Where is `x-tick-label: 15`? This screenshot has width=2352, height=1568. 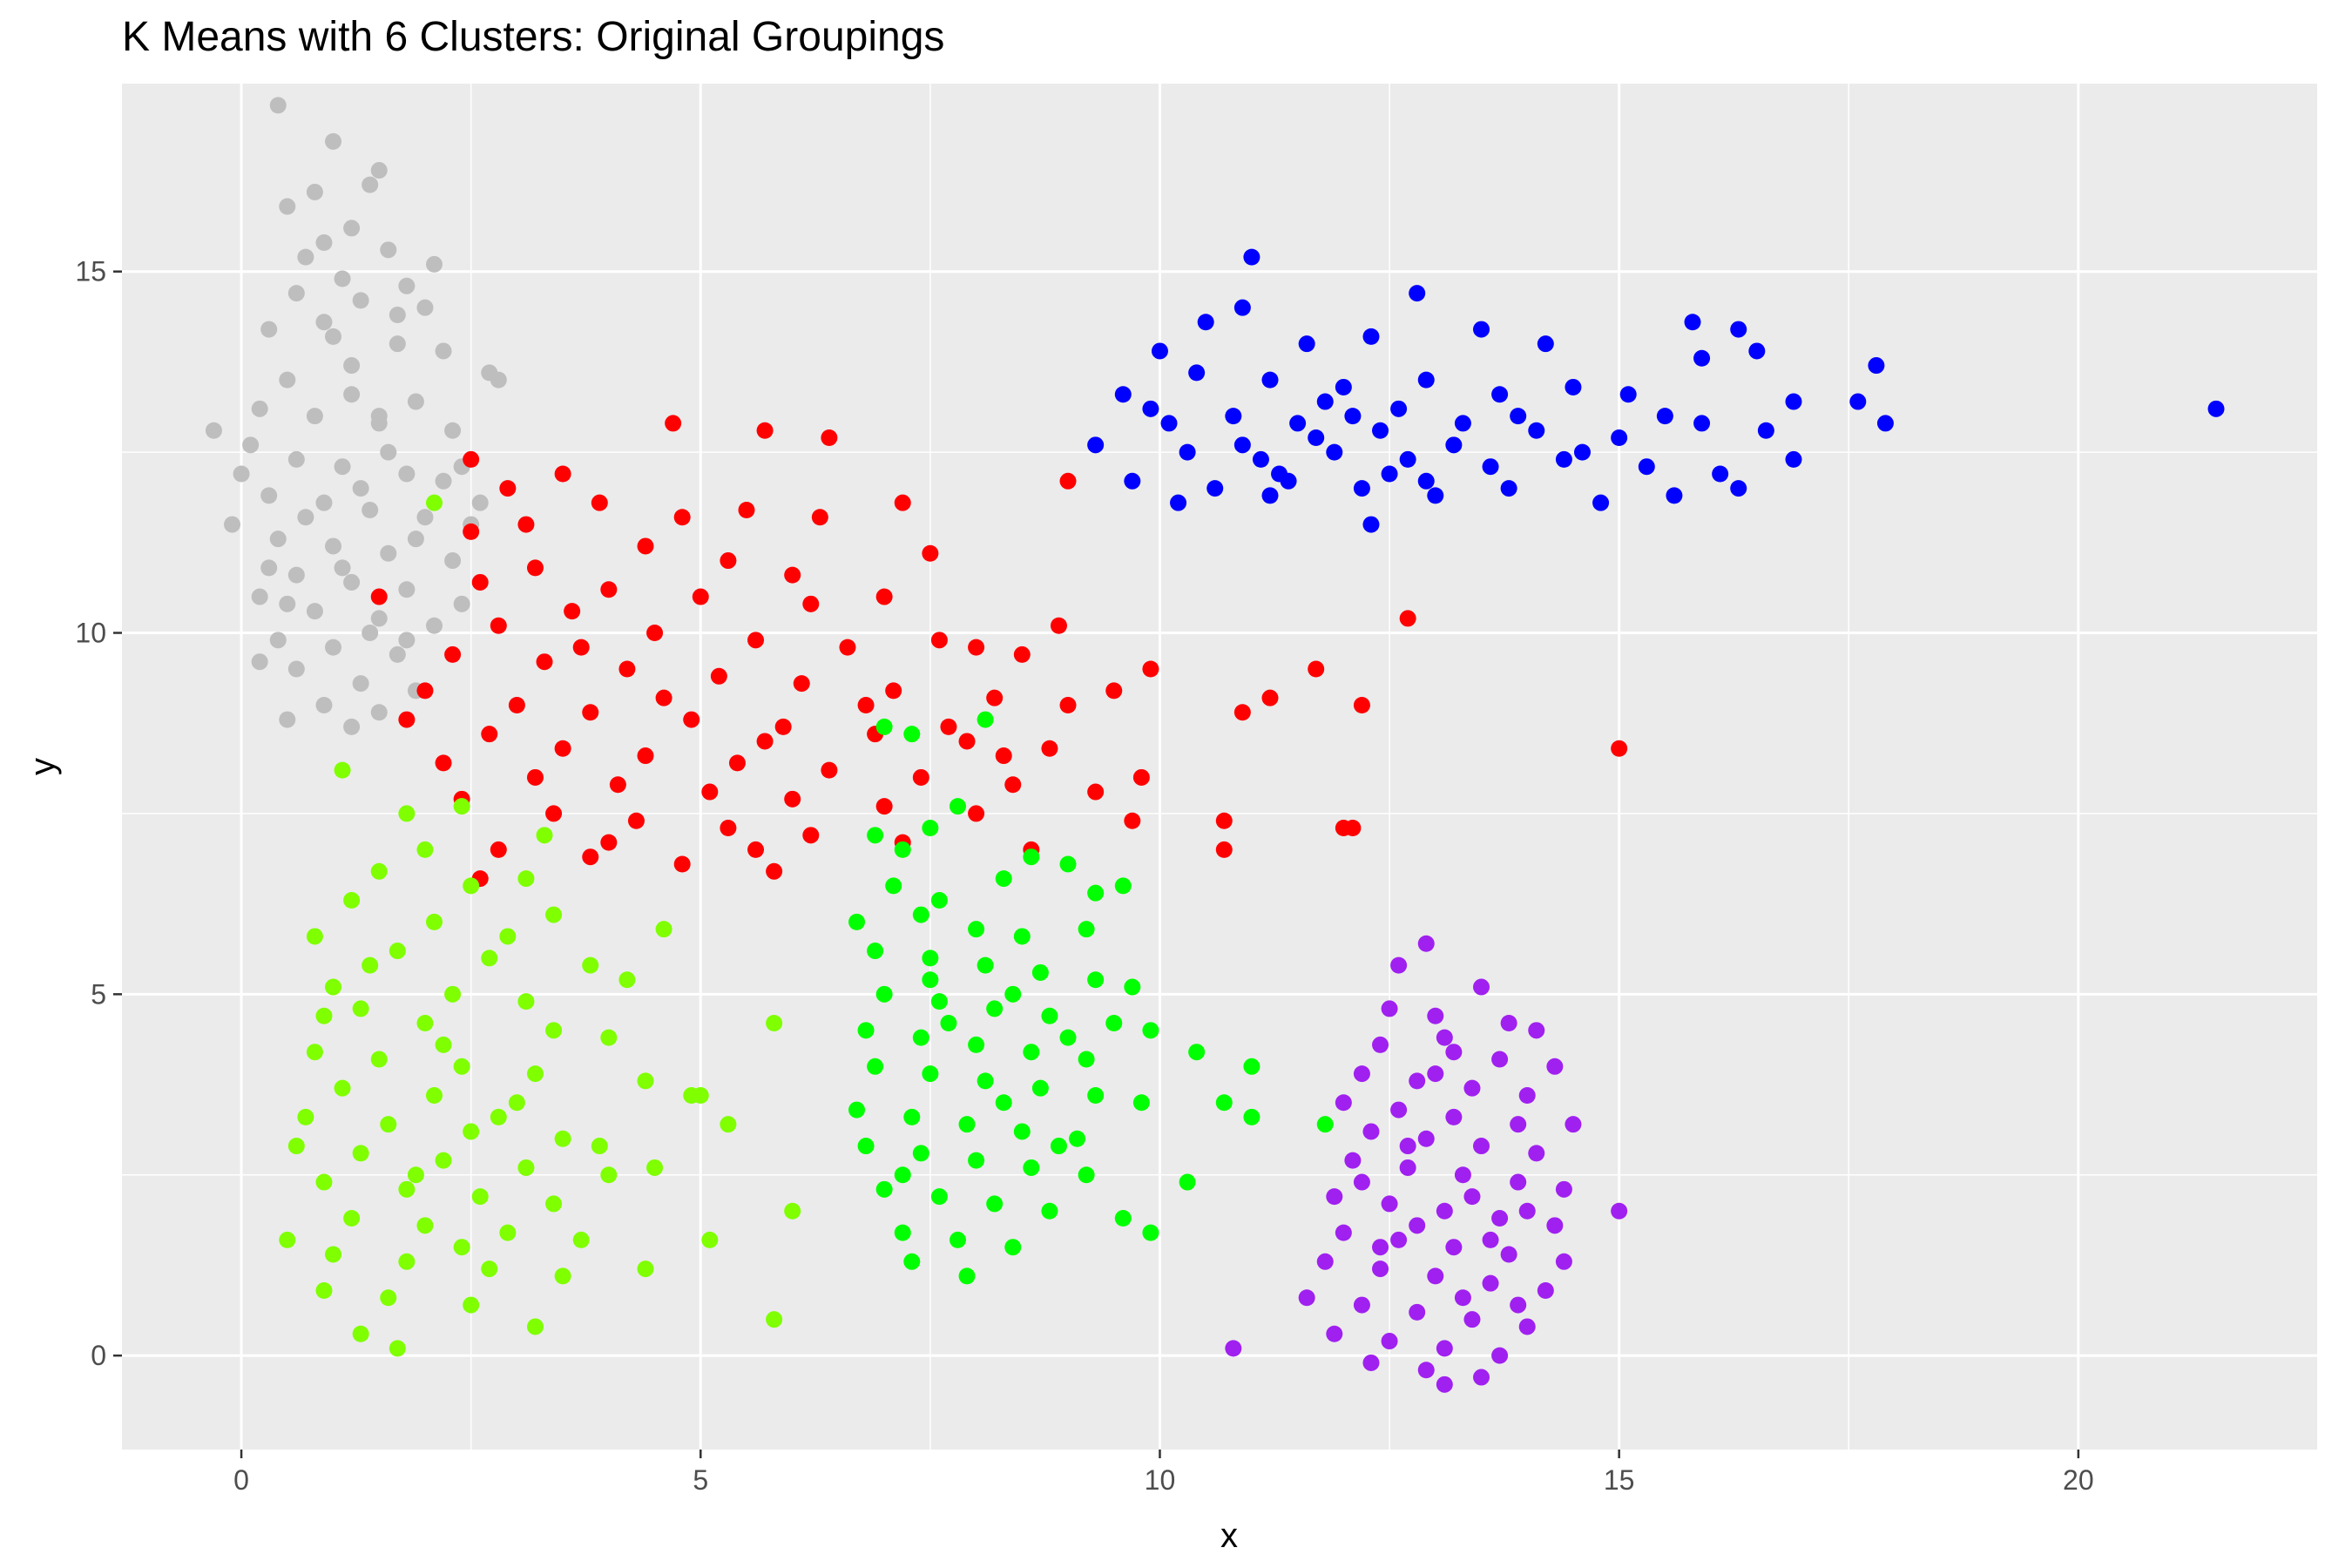 x-tick-label: 15 is located at coordinates (1619, 1480).